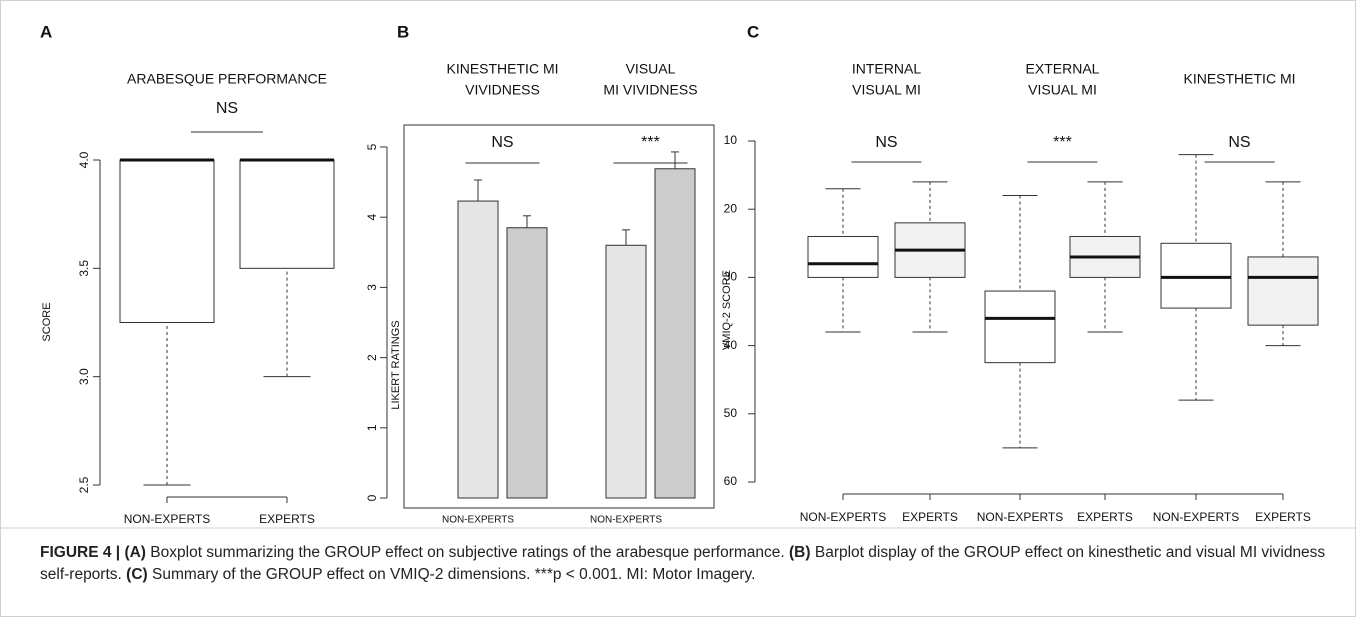  I want to click on caption-tag: (A), so click(135, 552).